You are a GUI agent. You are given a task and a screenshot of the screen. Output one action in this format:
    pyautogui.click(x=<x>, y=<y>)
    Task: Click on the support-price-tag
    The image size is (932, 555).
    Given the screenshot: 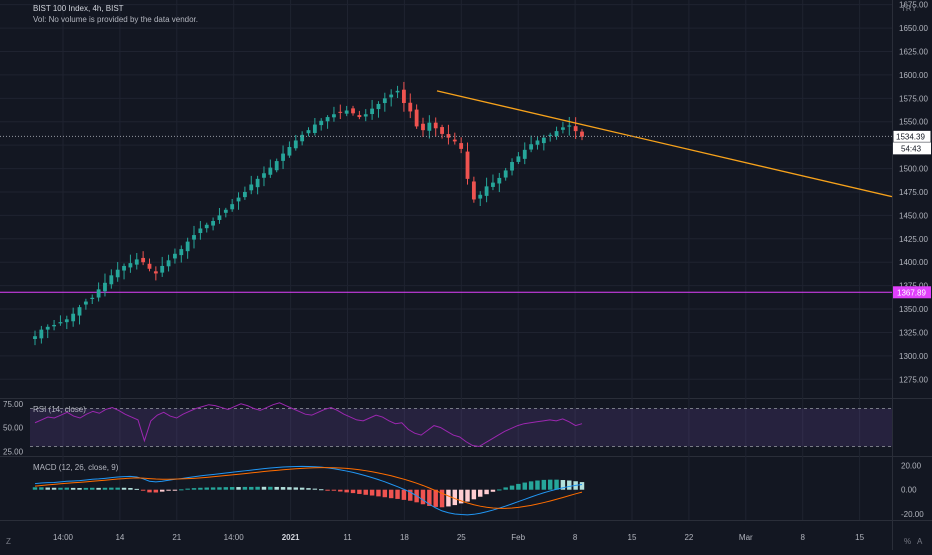 What is the action you would take?
    pyautogui.click(x=912, y=292)
    